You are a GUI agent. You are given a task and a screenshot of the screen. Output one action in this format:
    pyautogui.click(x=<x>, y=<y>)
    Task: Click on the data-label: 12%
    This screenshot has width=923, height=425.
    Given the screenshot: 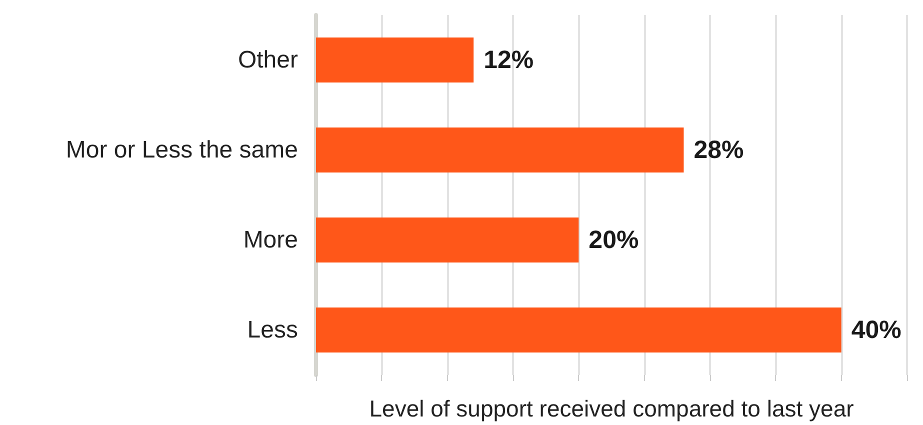 What is the action you would take?
    pyautogui.click(x=509, y=60)
    